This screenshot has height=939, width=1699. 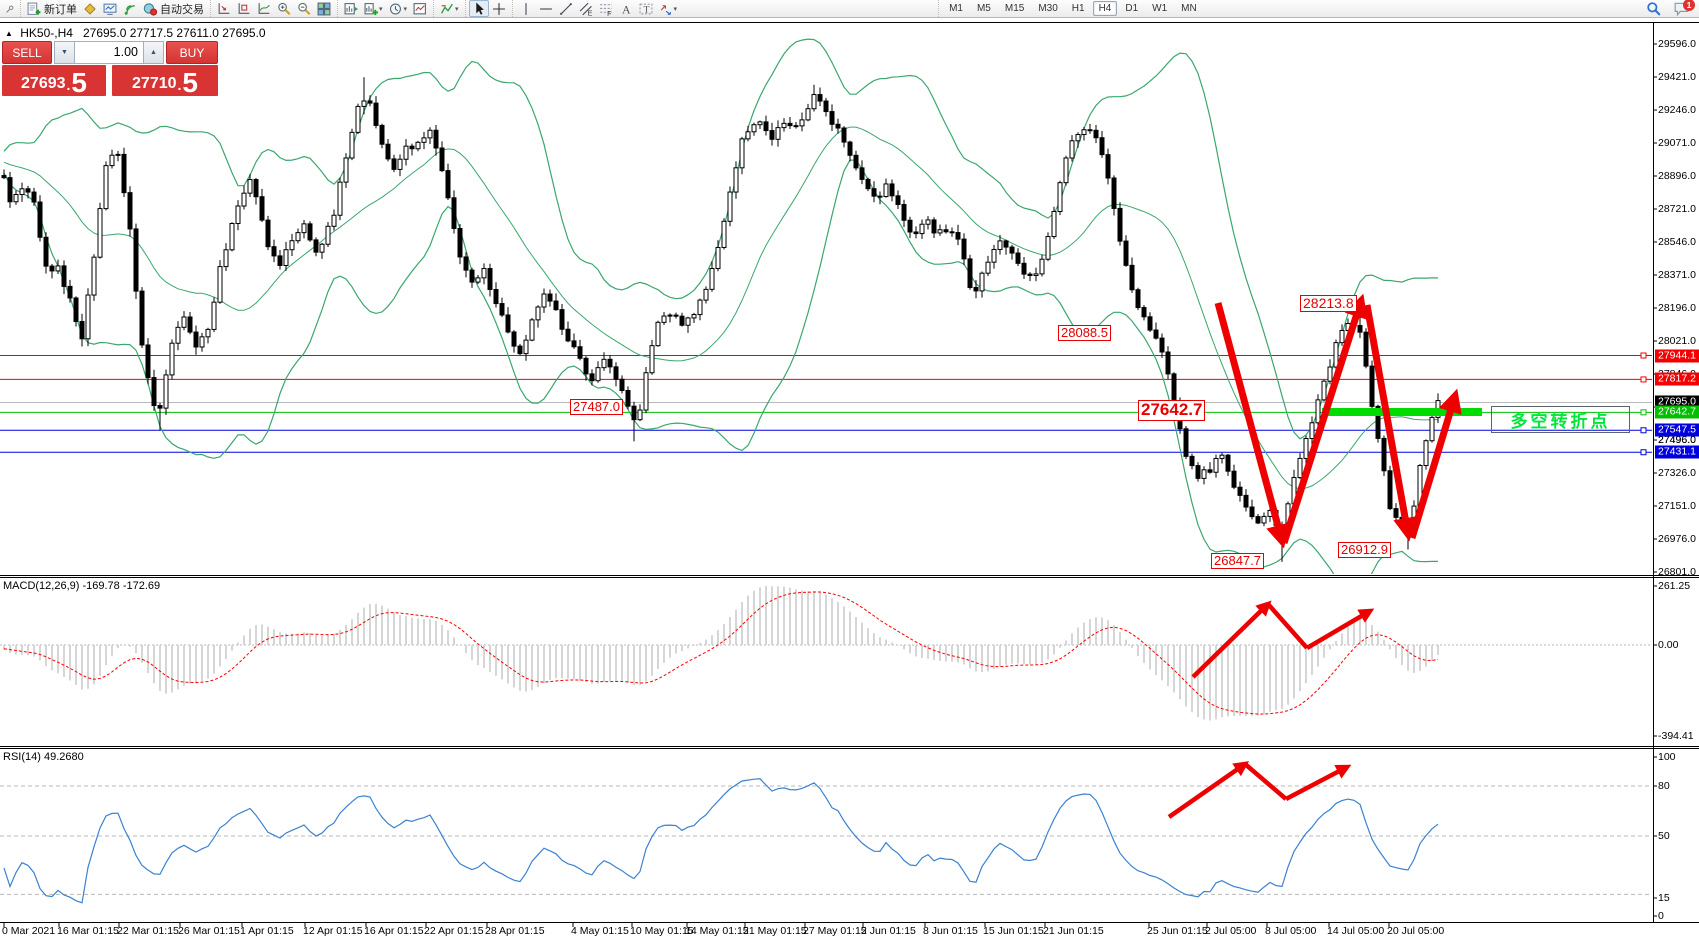 I want to click on periods-icon, so click(x=396, y=9).